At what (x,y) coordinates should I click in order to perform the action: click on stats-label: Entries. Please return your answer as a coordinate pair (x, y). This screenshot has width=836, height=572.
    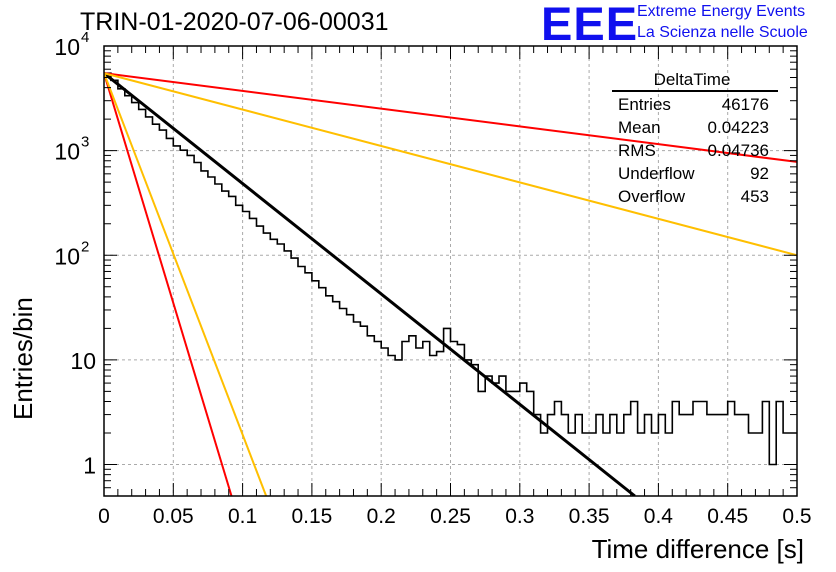
    Looking at the image, I should click on (644, 104).